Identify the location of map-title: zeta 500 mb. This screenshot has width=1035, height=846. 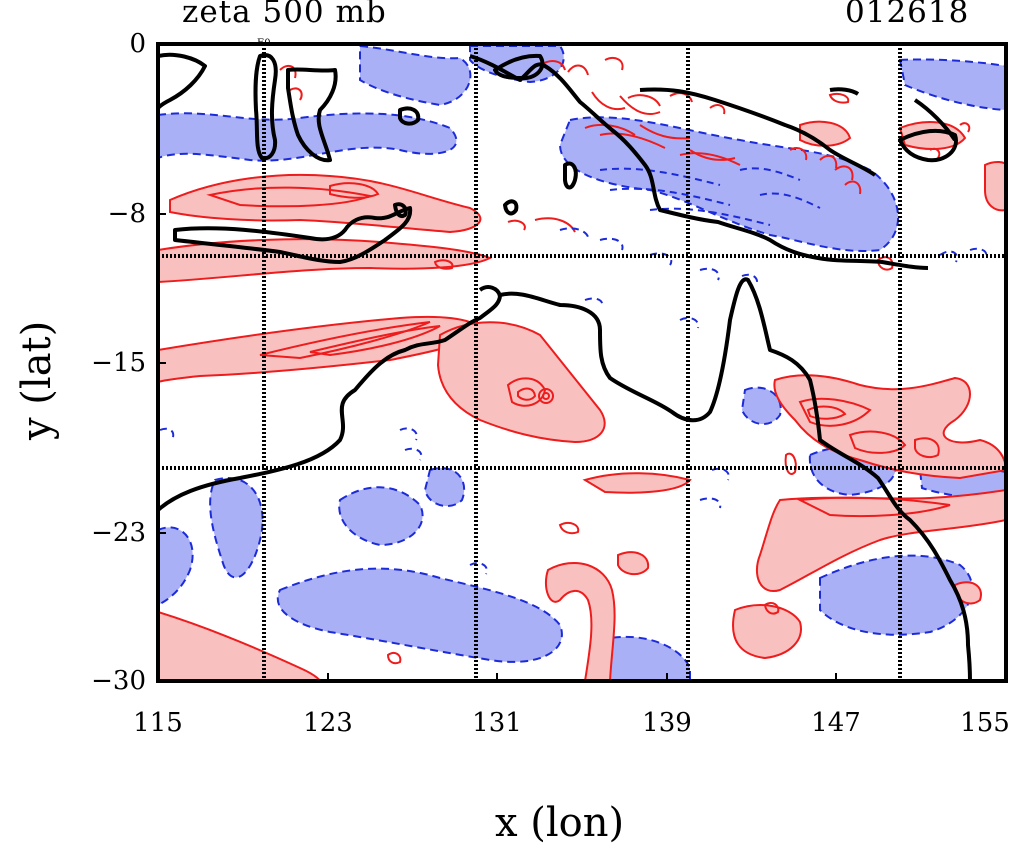
(284, 15).